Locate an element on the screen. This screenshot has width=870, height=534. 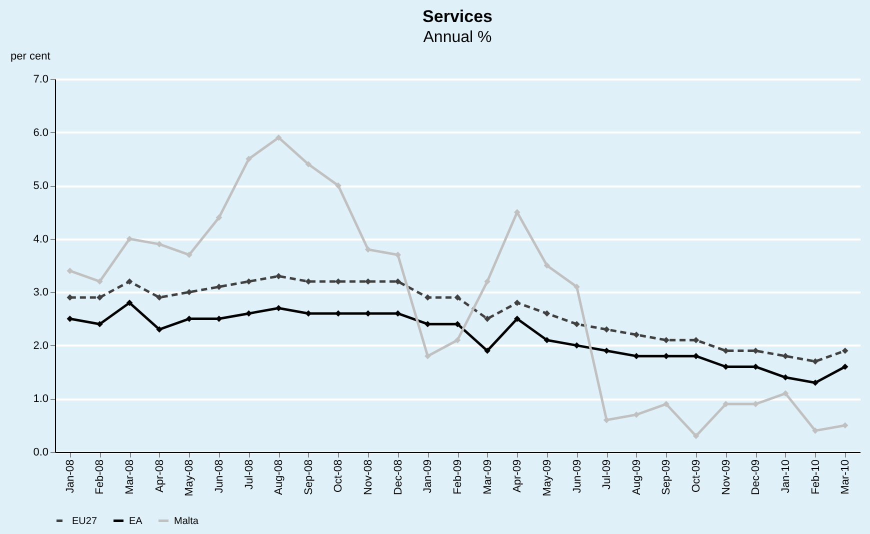
y-tick-label: 1.0 is located at coordinates (40, 399).